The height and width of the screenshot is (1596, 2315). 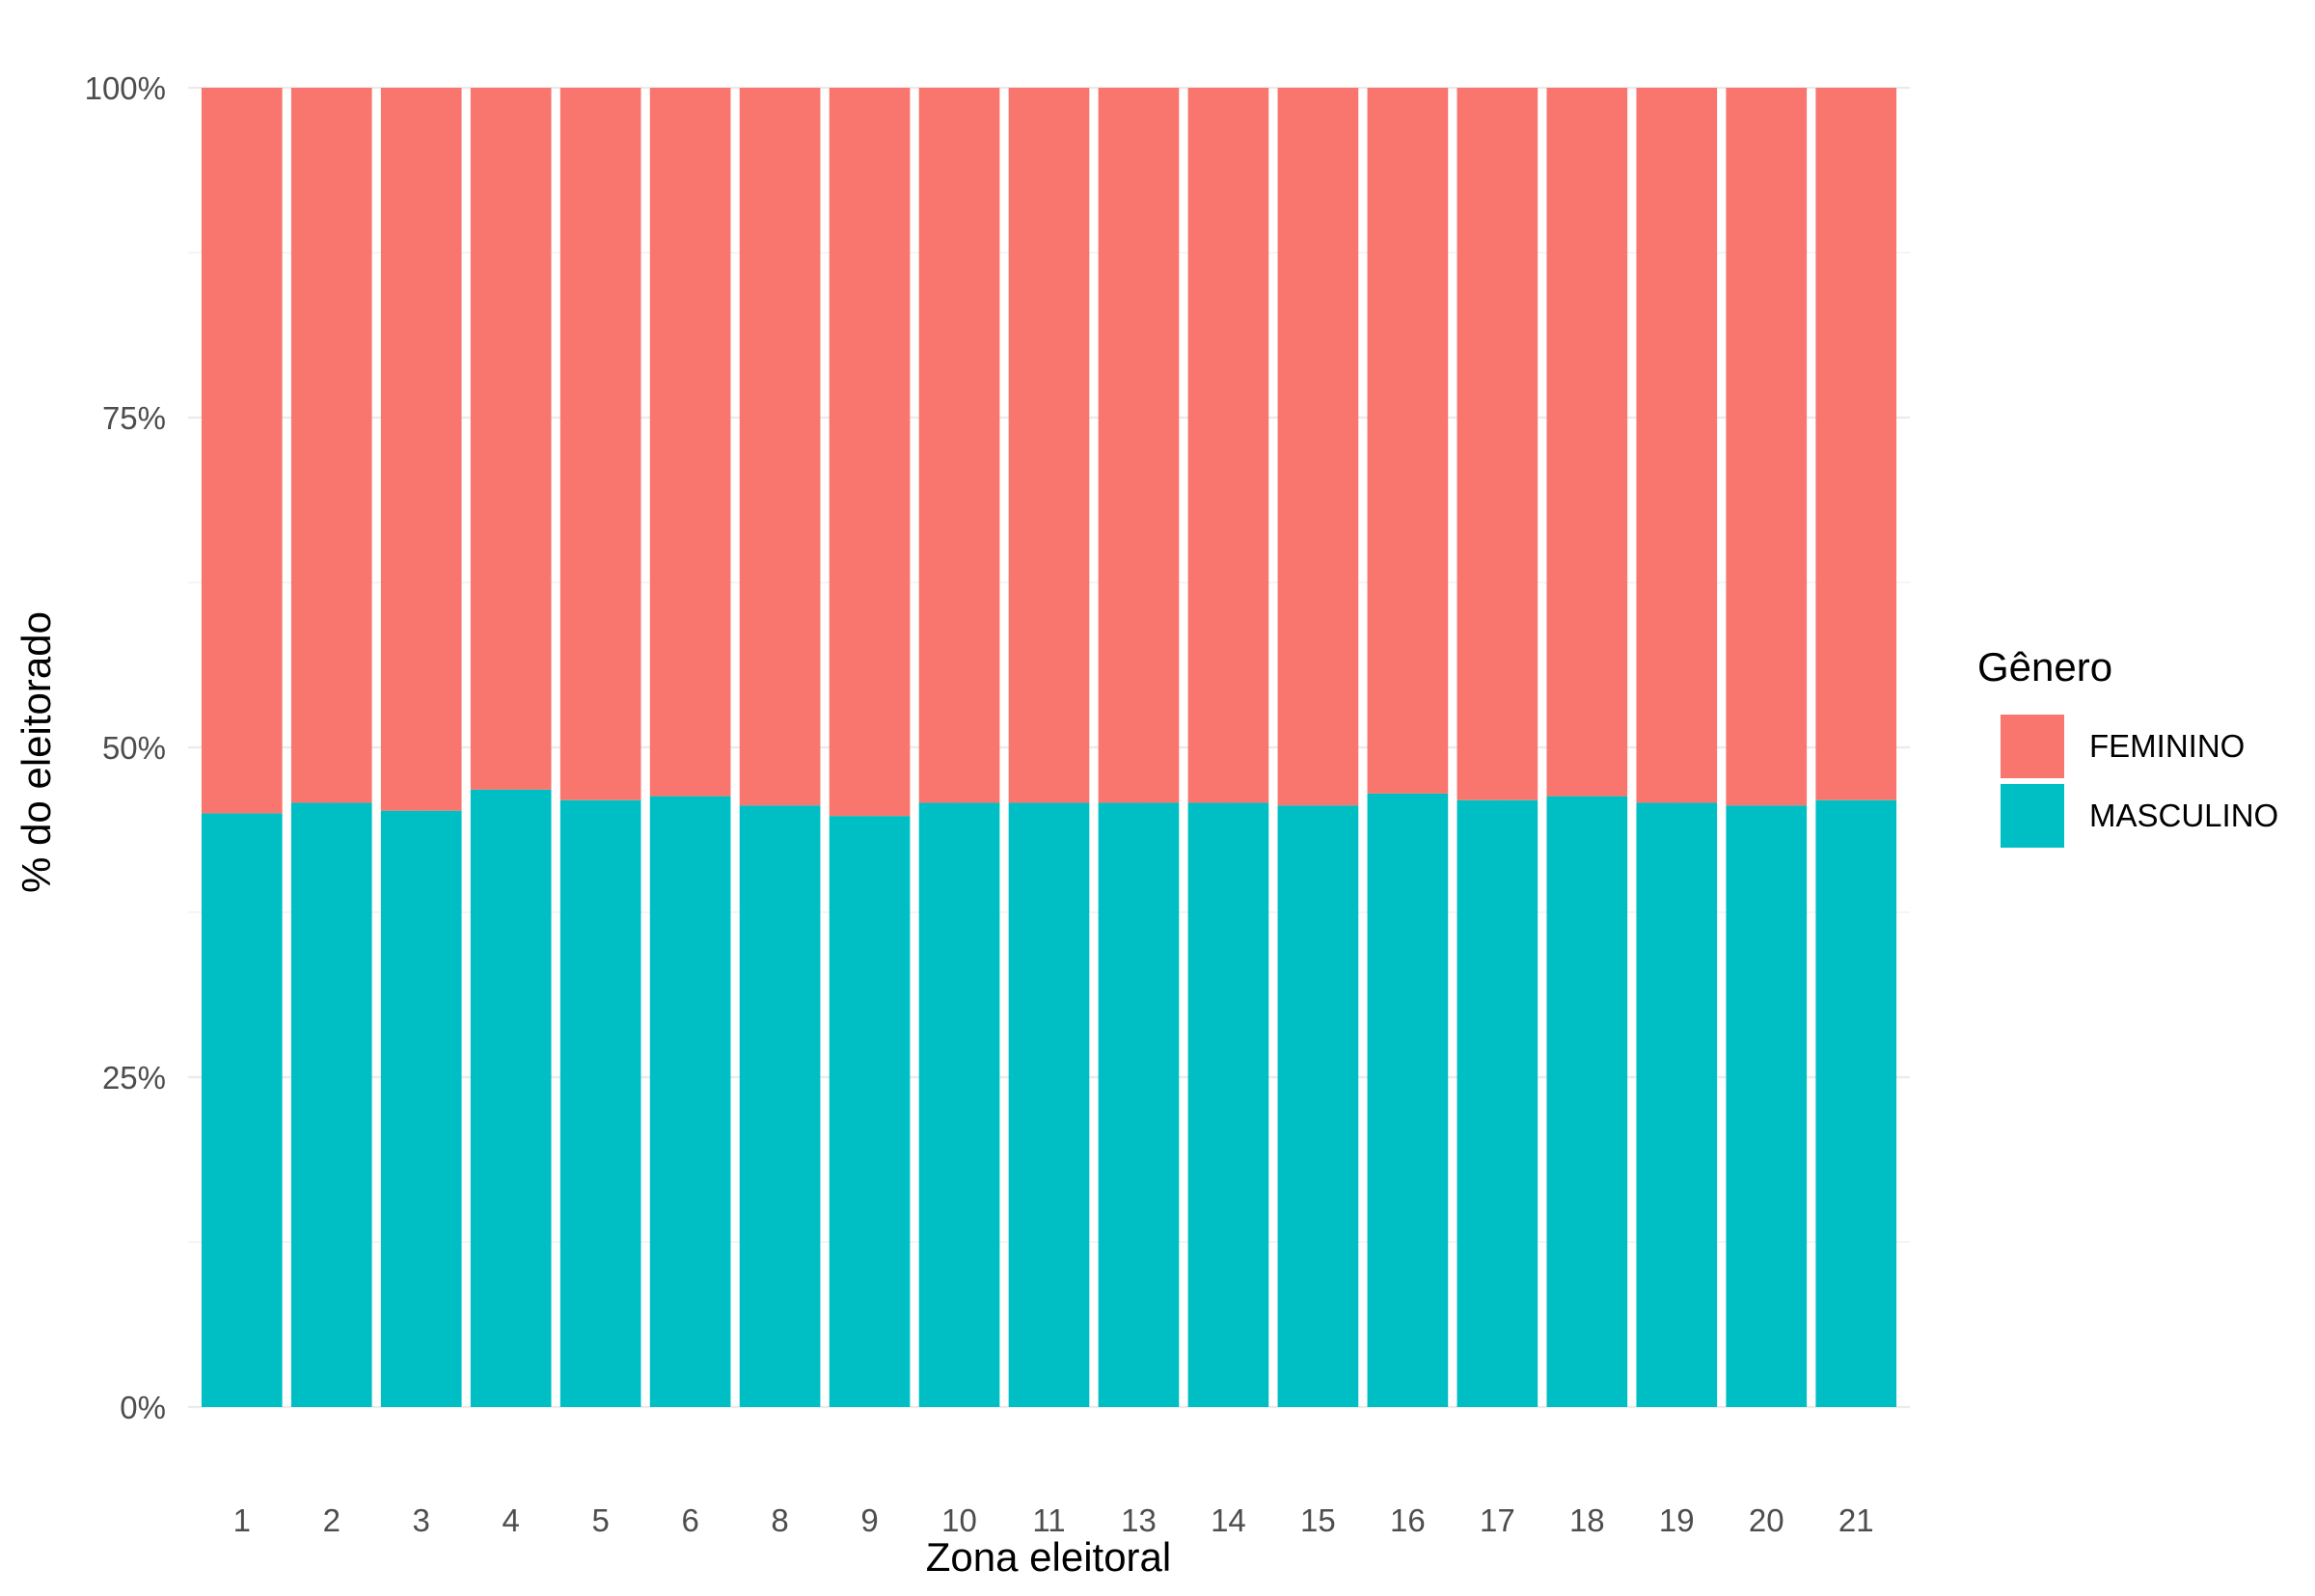 I want to click on legend-label-masculino: MASCULINO, so click(x=2184, y=815).